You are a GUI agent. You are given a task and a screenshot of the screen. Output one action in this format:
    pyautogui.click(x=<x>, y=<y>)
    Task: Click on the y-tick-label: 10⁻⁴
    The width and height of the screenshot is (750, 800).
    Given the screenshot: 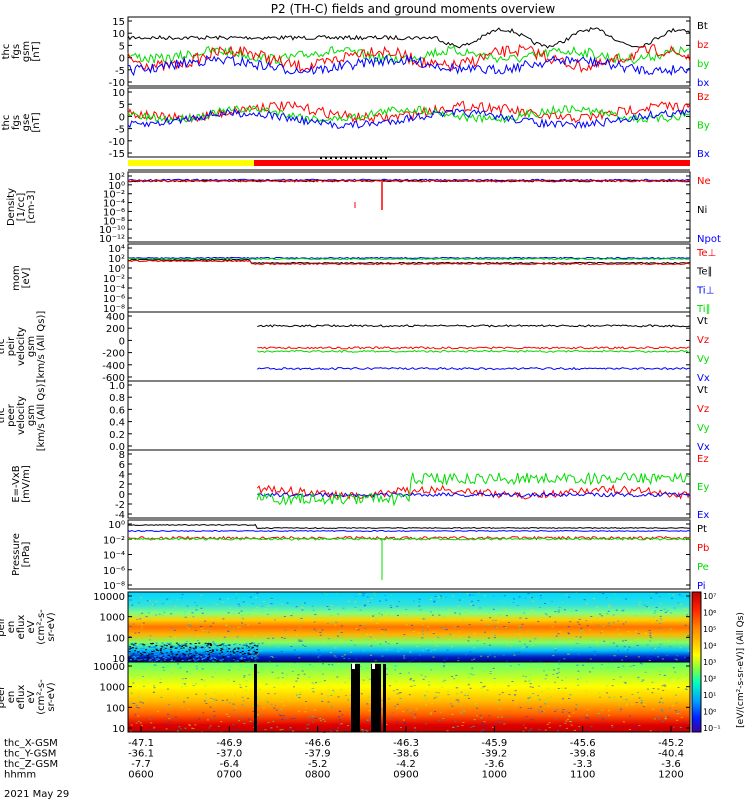 What is the action you would take?
    pyautogui.click(x=114, y=204)
    